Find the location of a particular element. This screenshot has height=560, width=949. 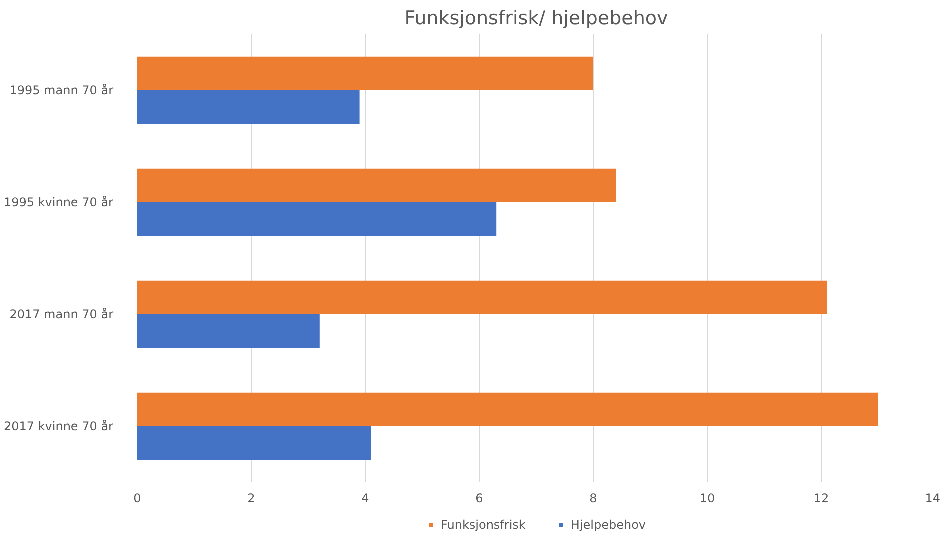

y-tick-label: 1995 kvinne 70 år is located at coordinates (59, 203).